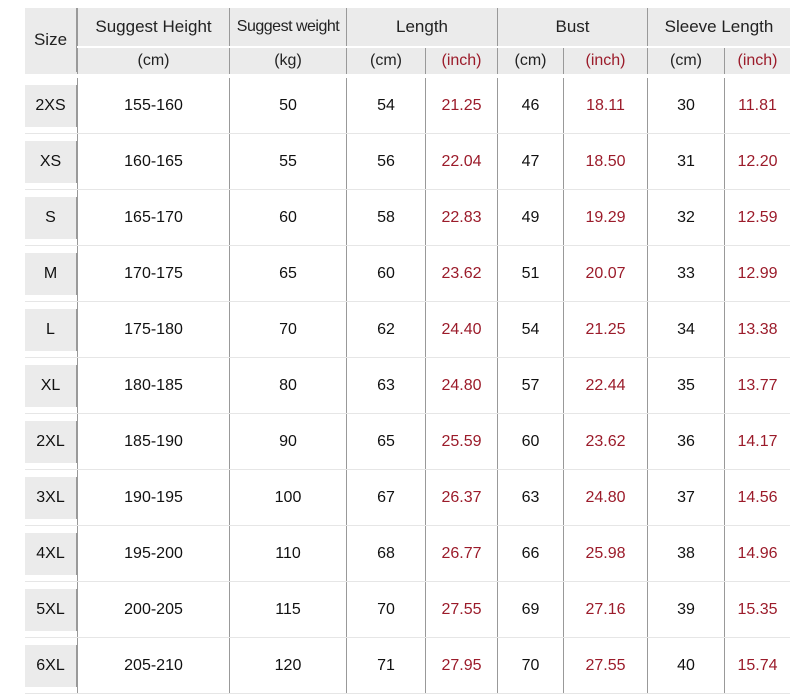 The width and height of the screenshot is (800, 694). I want to click on bust-inch-cell: 22.44, so click(605, 385).